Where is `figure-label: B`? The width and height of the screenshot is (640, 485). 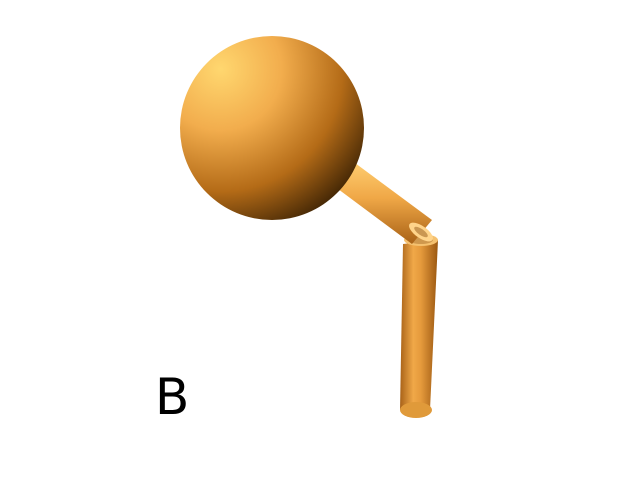 figure-label: B is located at coordinates (172, 397).